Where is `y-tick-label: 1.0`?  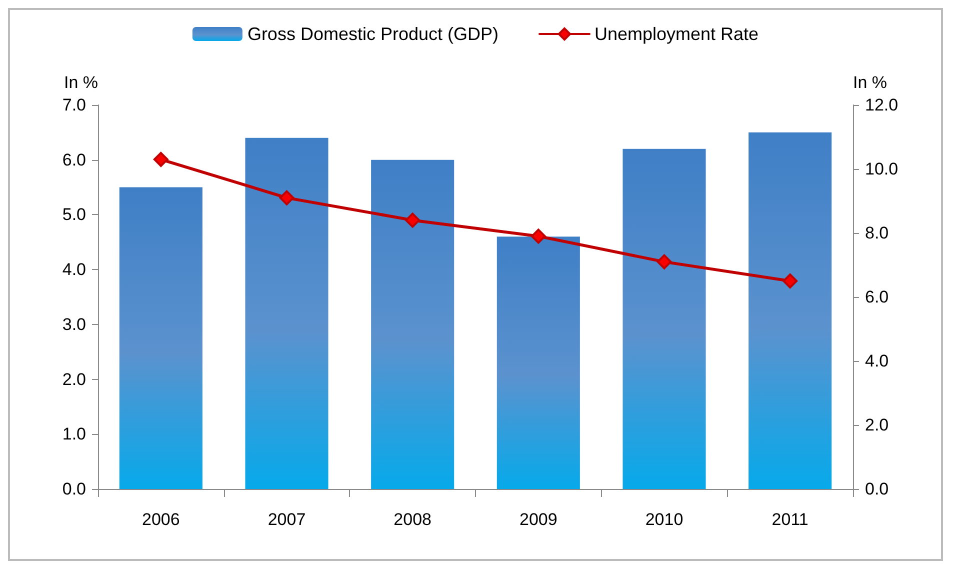
y-tick-label: 1.0 is located at coordinates (74, 434).